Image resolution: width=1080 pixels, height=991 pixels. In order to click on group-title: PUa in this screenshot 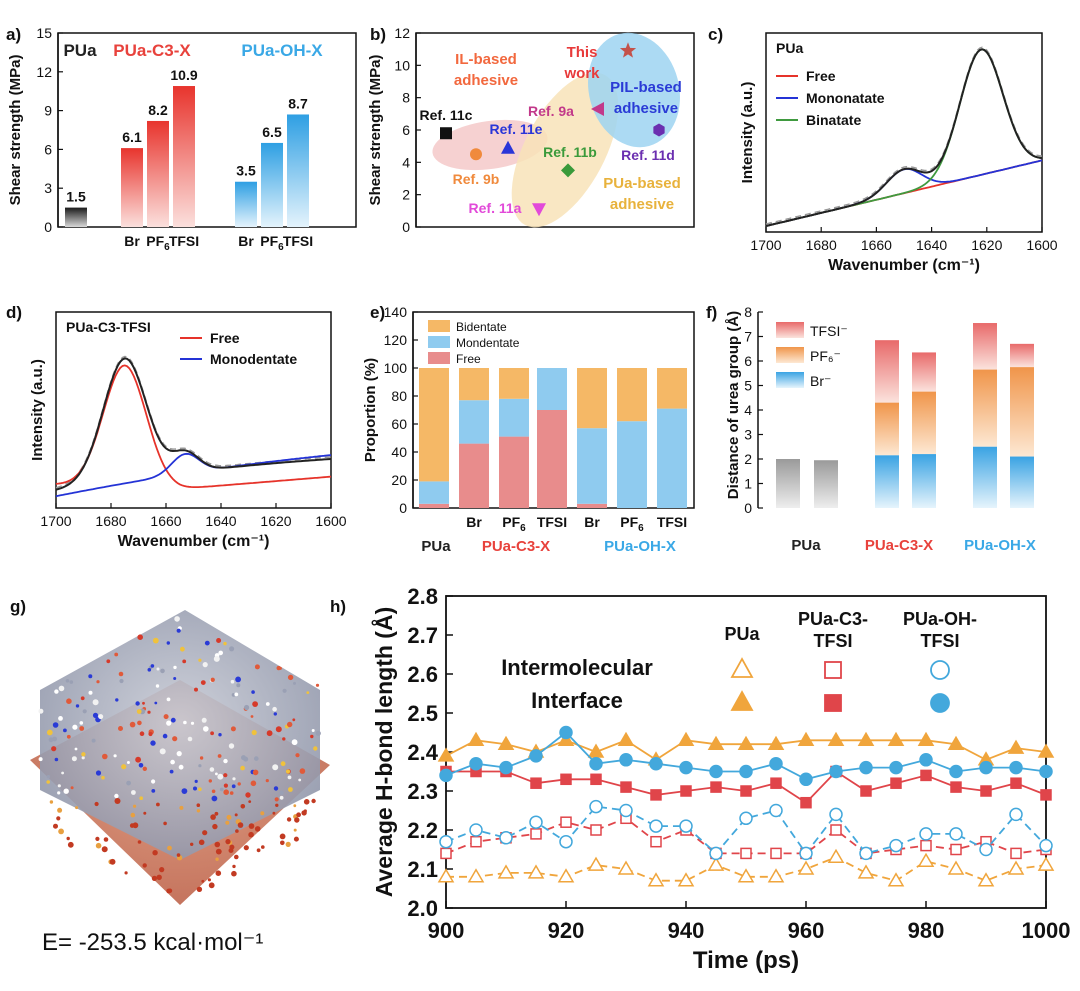, I will do `click(80, 50)`.